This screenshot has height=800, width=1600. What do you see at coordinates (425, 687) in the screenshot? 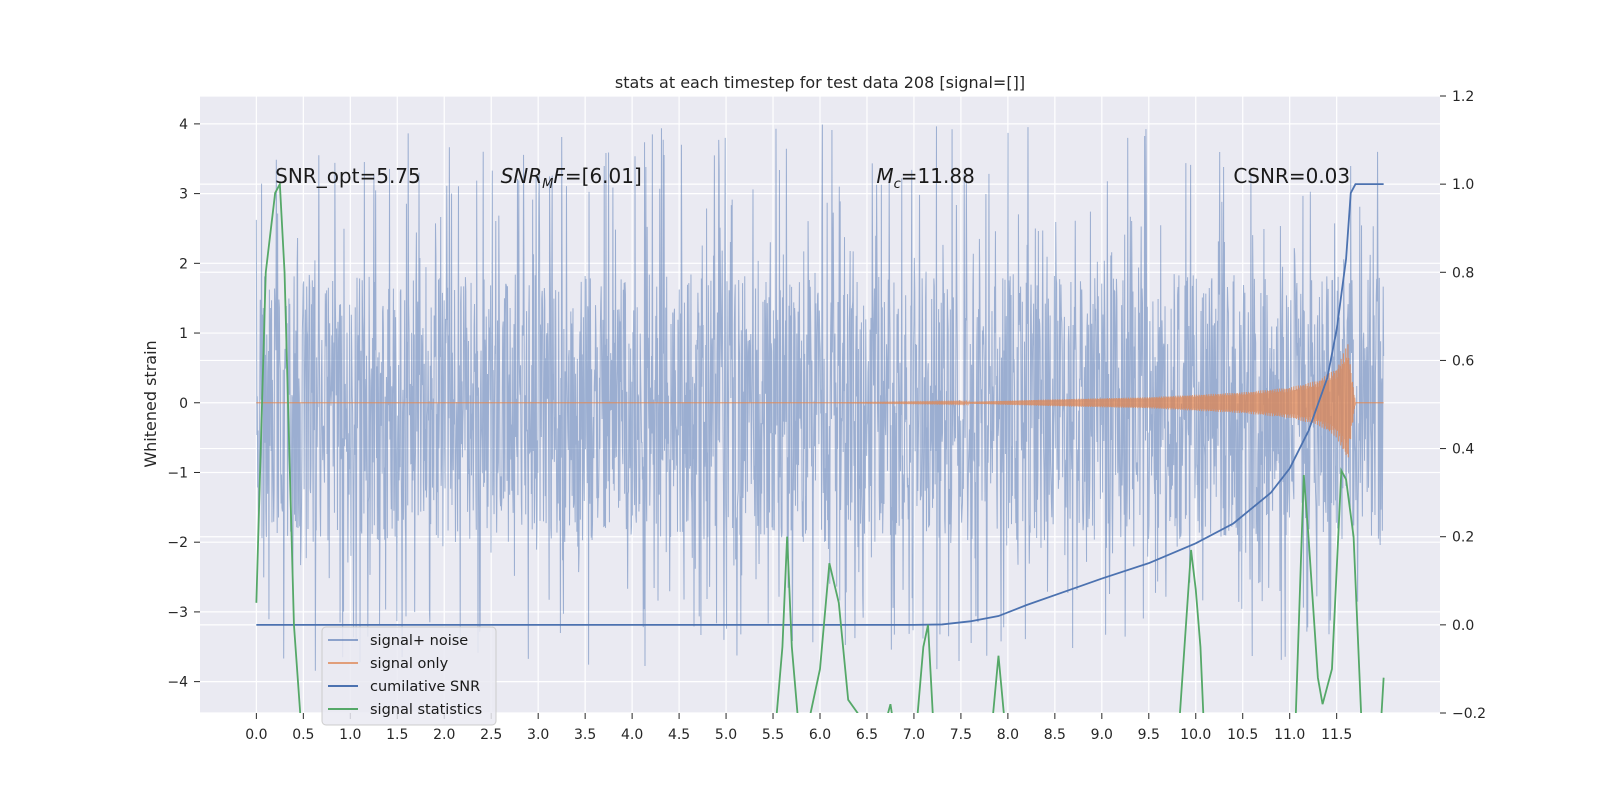
I see `legend-entry: cumilative SNR` at bounding box center [425, 687].